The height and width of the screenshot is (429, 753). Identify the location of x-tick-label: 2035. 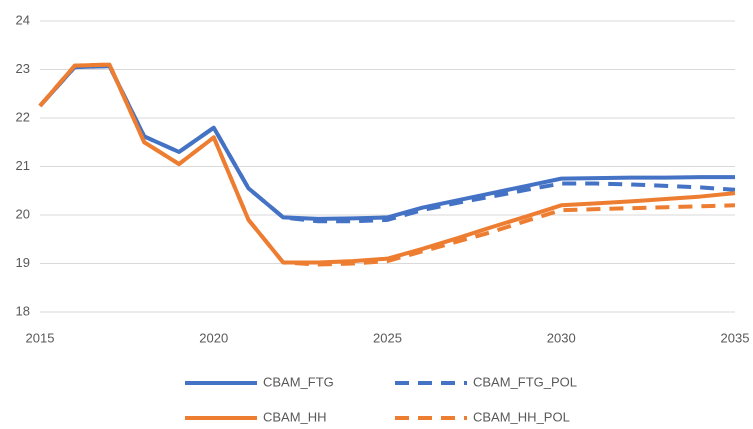
(735, 337).